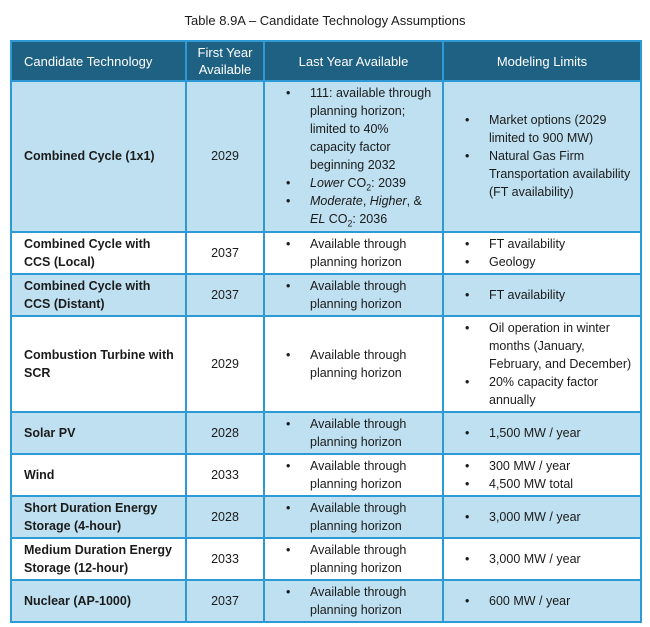 Image resolution: width=650 pixels, height=627 pixels. What do you see at coordinates (548, 129) in the screenshot?
I see `bullet-text: Market options (2029 limited to 900 MW)` at bounding box center [548, 129].